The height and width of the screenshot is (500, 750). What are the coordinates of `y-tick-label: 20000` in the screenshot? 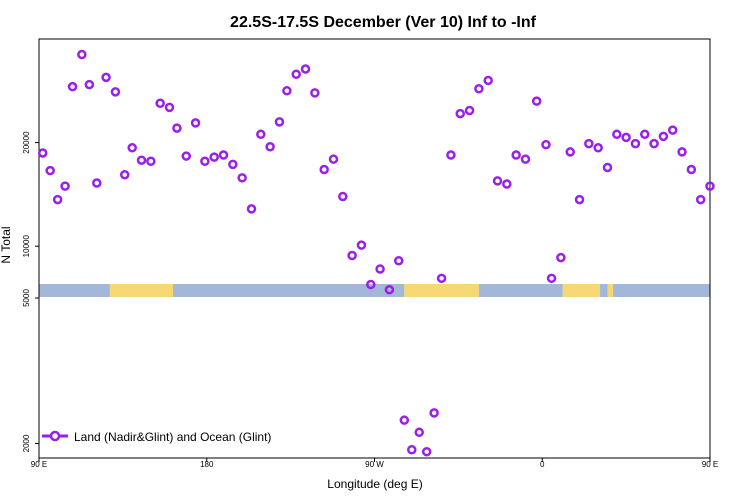 It's located at (26, 142).